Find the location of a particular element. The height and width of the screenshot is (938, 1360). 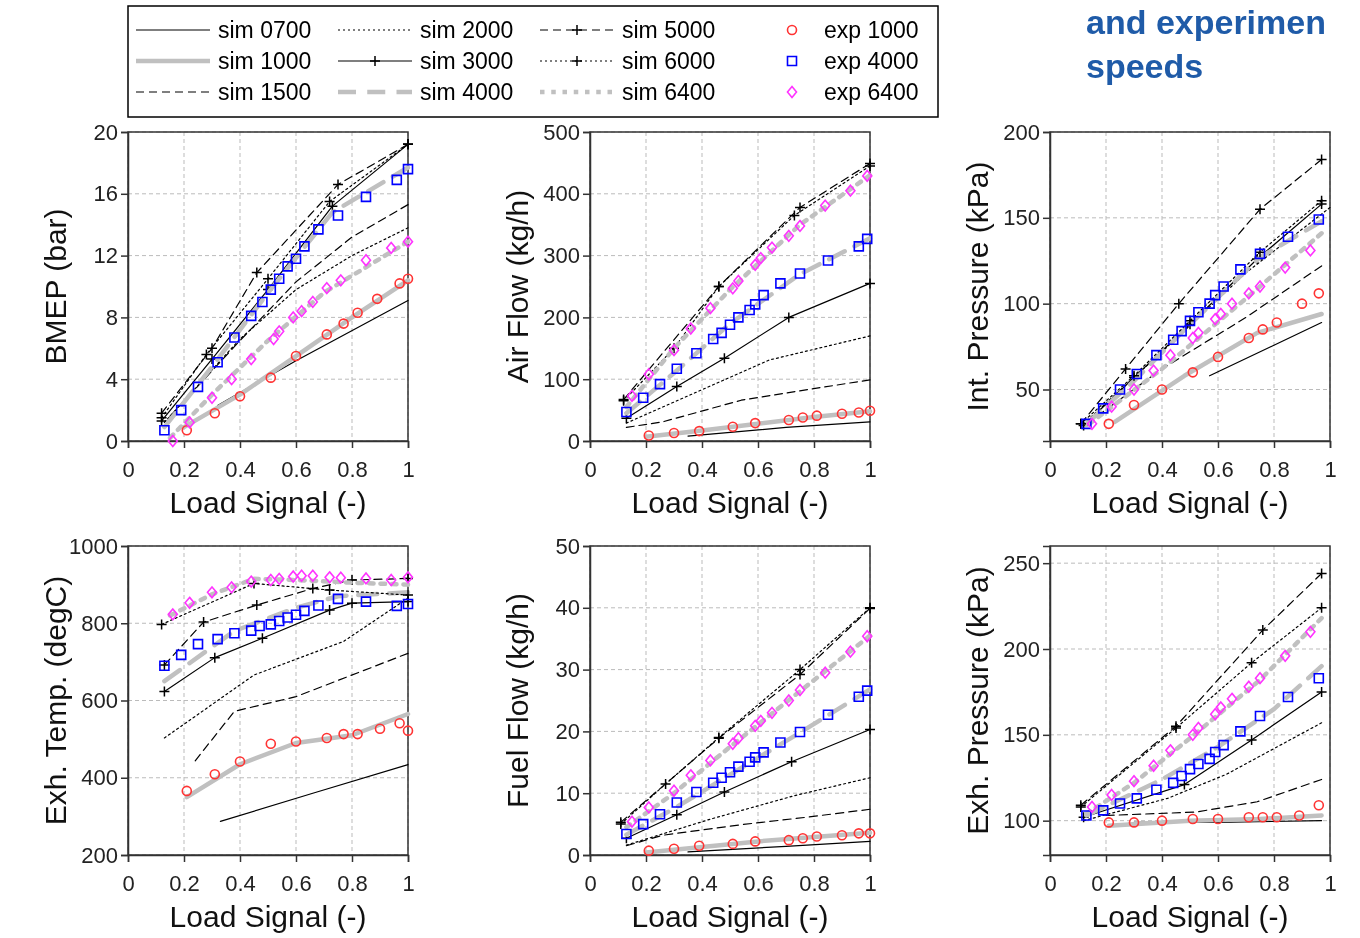

y-axis-title: Fuel Flow (kg/h) is located at coordinates (517, 700).